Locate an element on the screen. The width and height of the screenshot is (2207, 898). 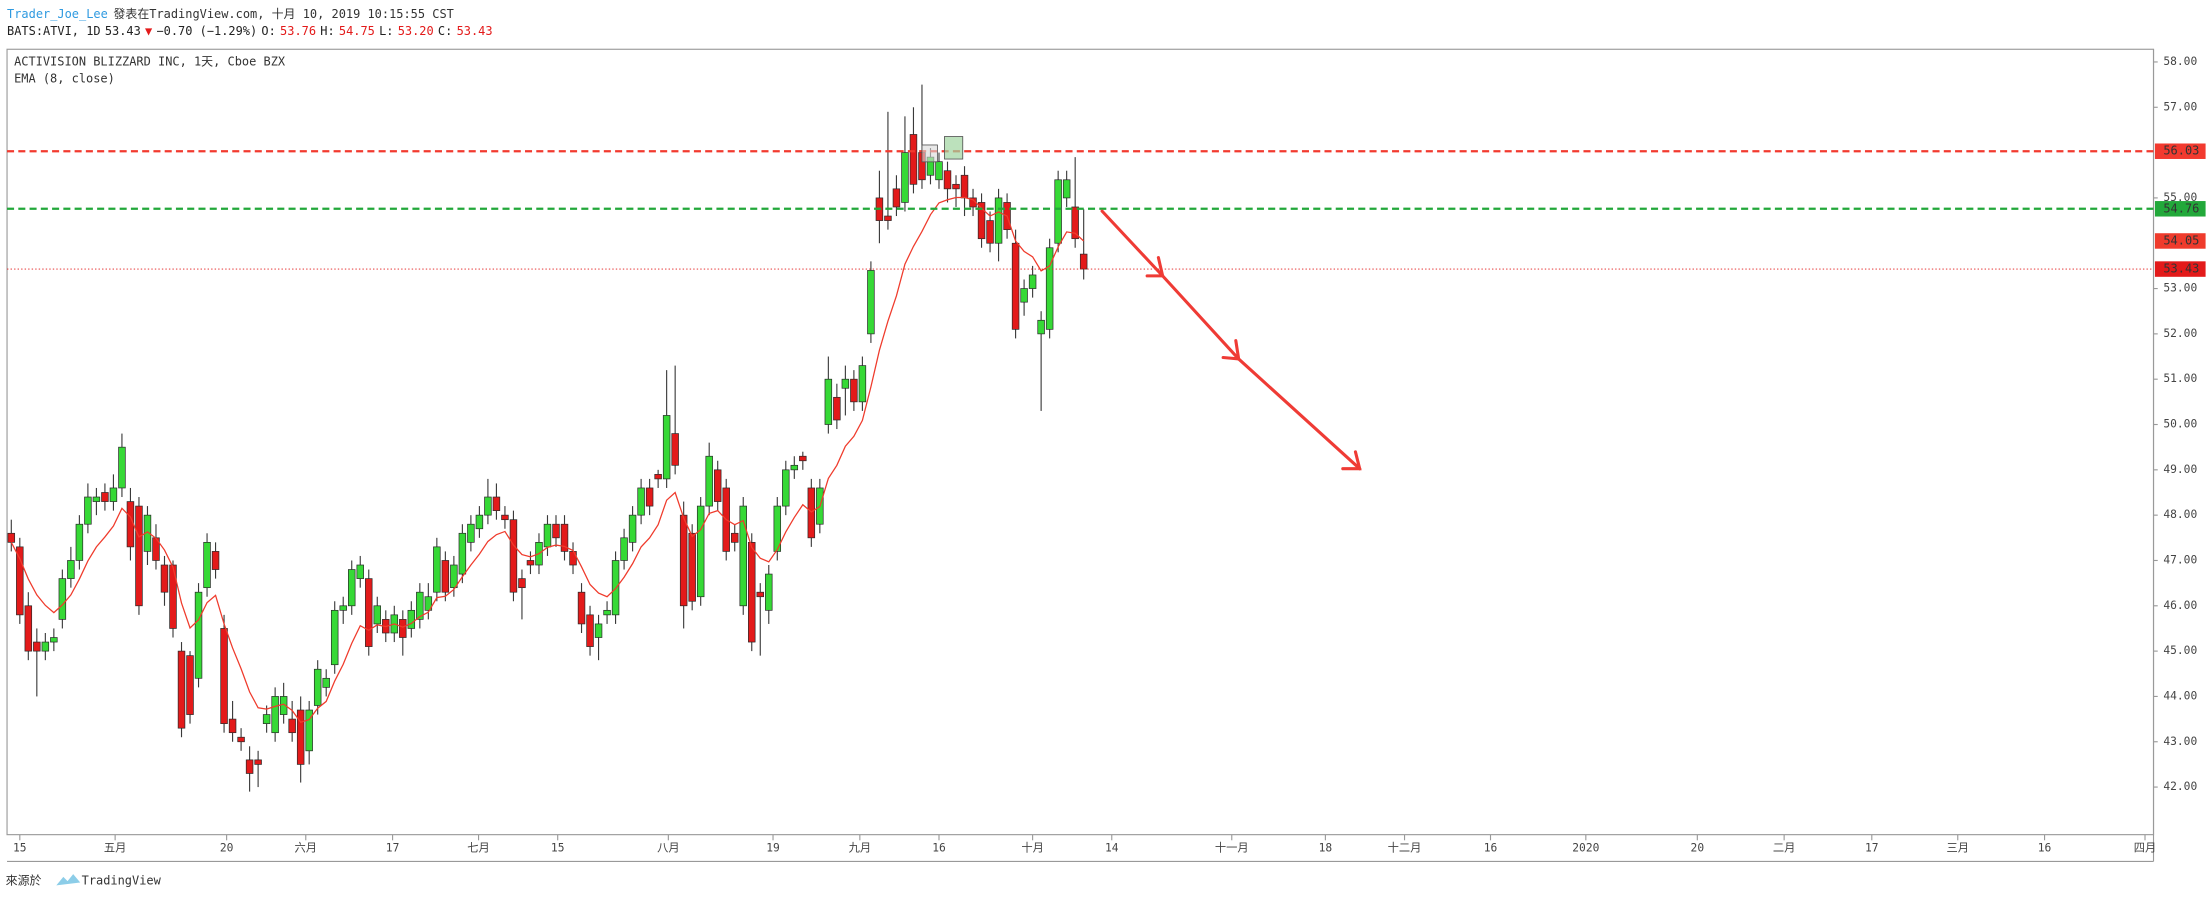
quote-part: 54.75 is located at coordinates (357, 30).